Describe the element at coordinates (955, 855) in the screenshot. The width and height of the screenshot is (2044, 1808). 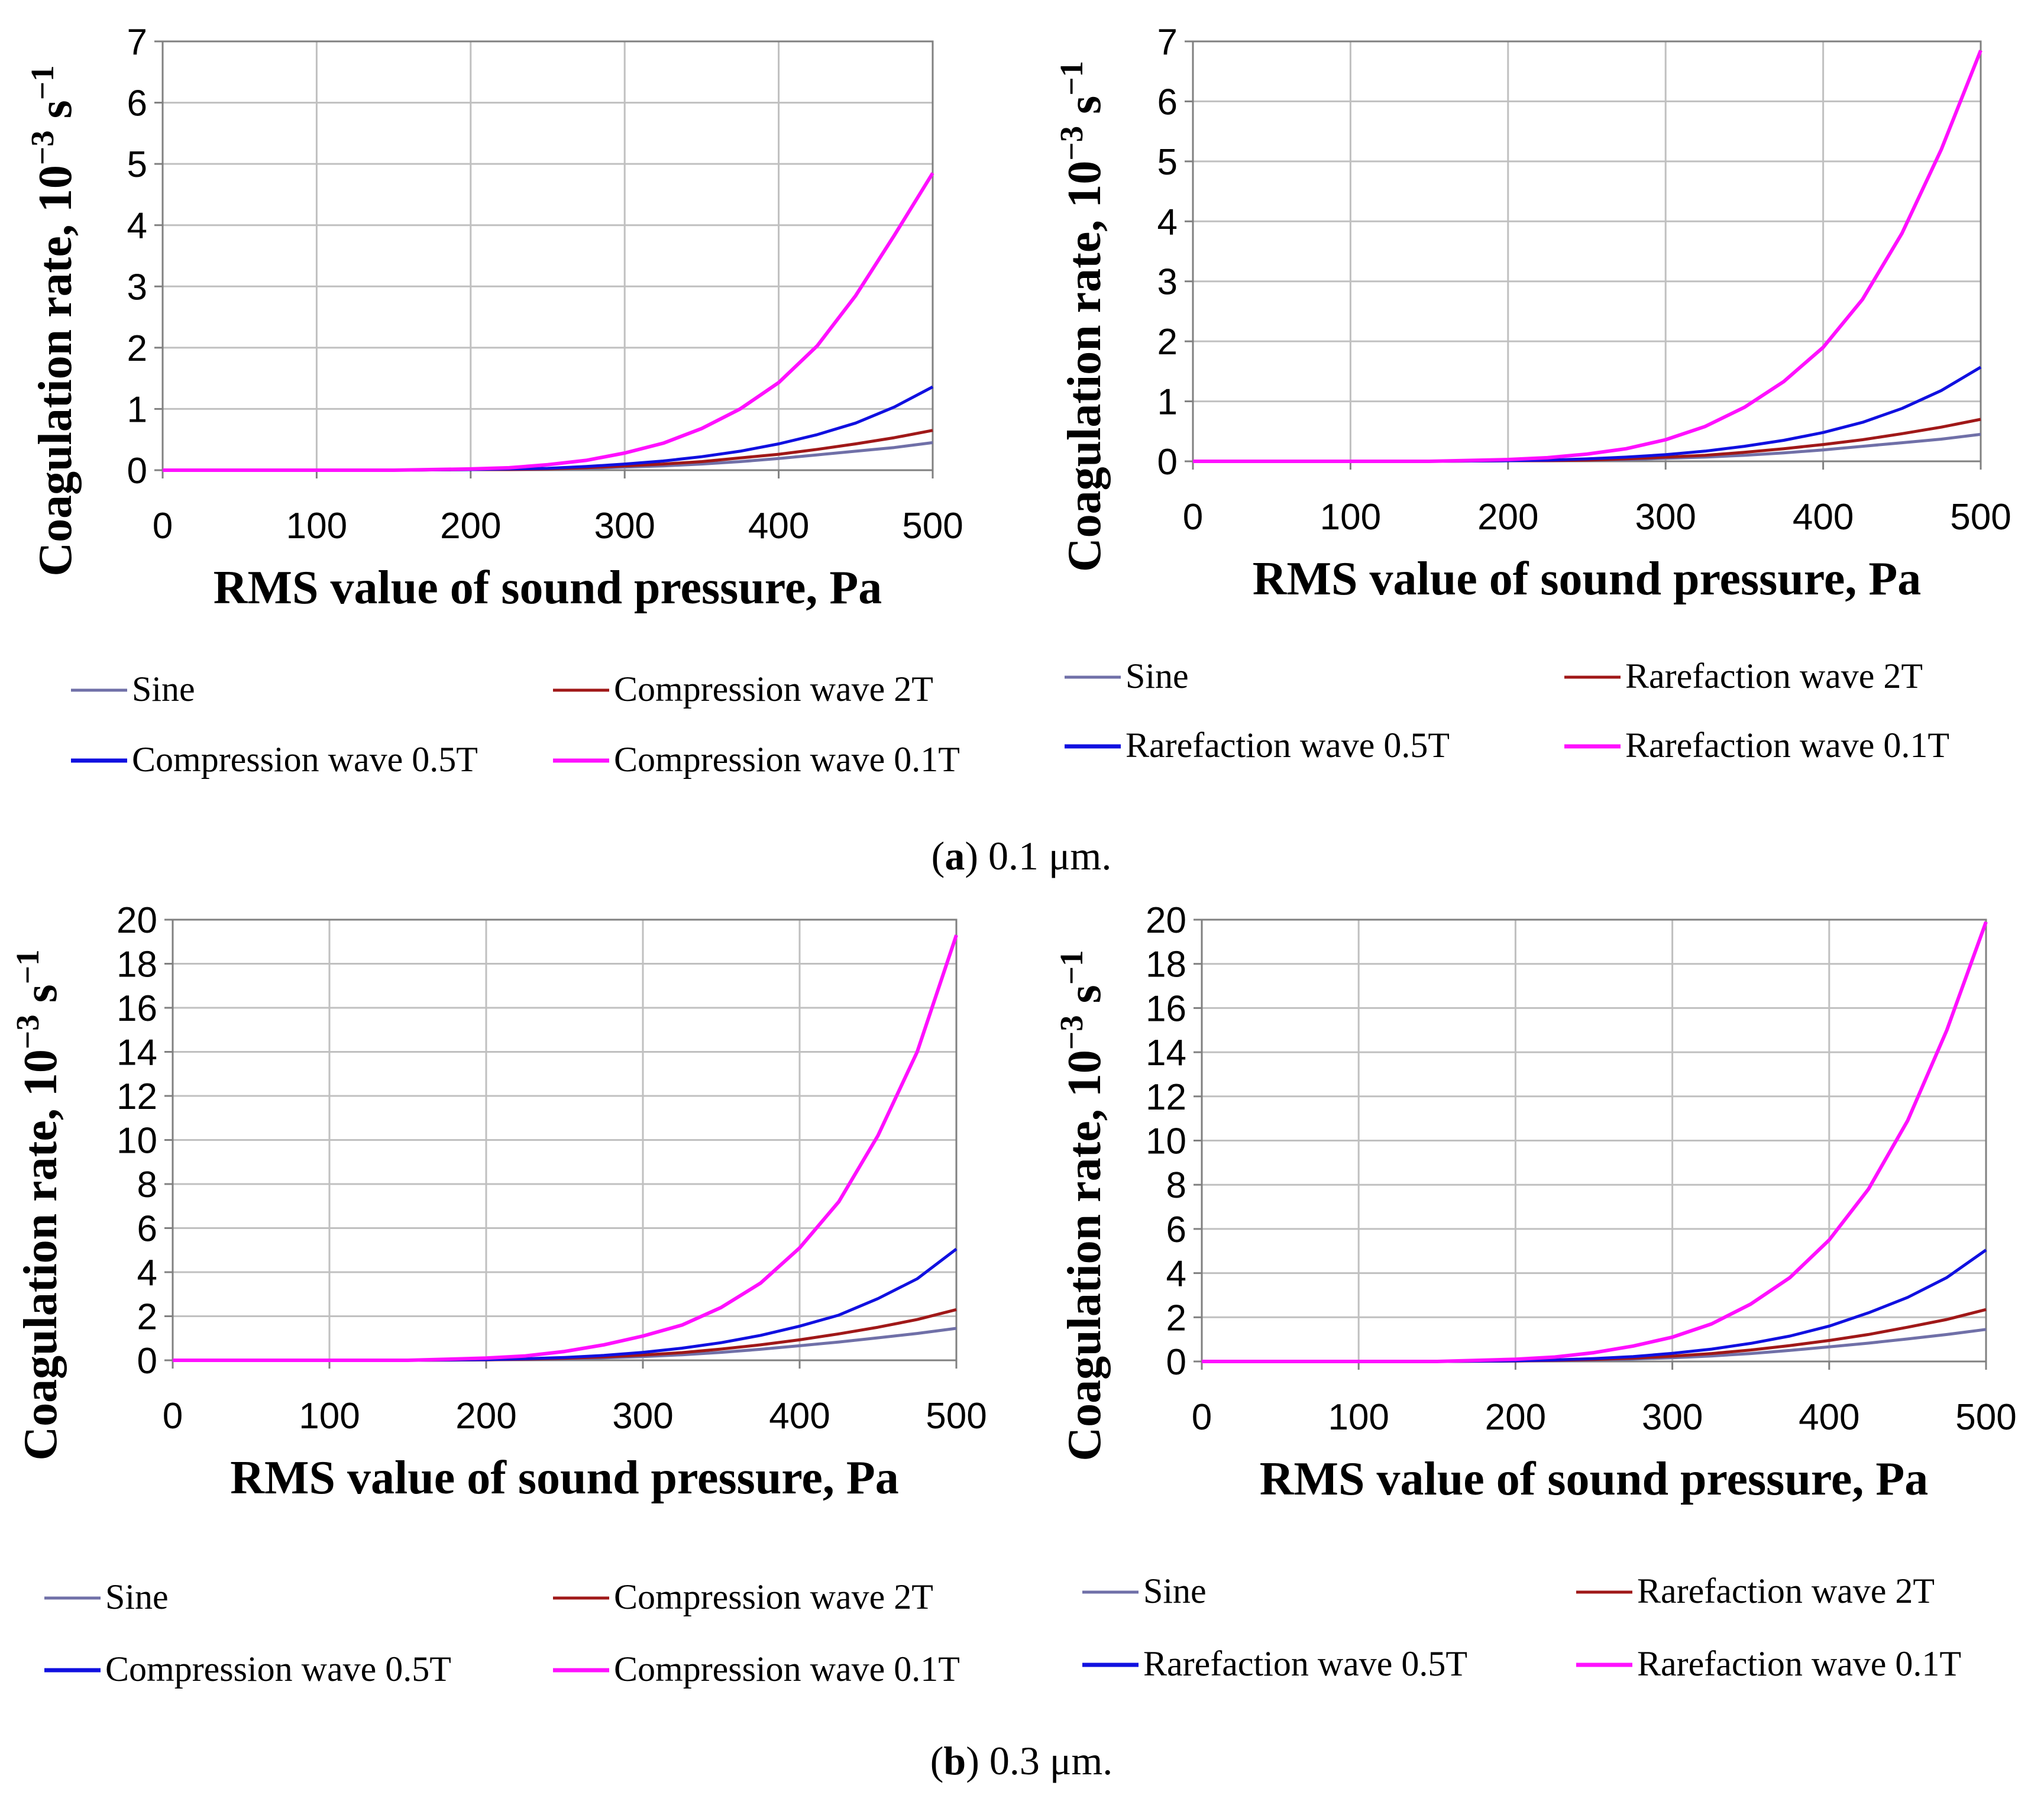
I see `caption-label: a` at that location.